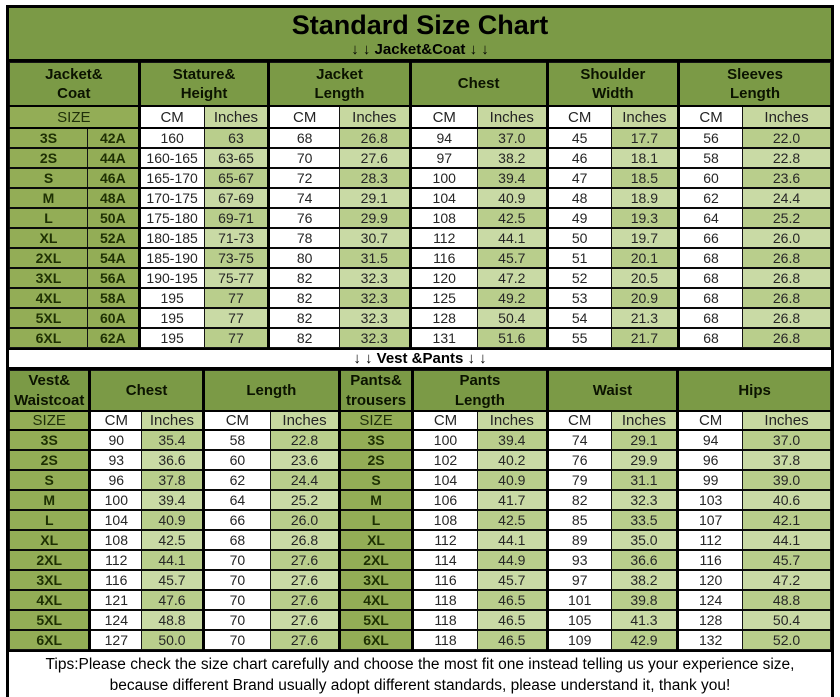  Describe the element at coordinates (236, 520) in the screenshot. I see `cm-value-cell: 66` at that location.